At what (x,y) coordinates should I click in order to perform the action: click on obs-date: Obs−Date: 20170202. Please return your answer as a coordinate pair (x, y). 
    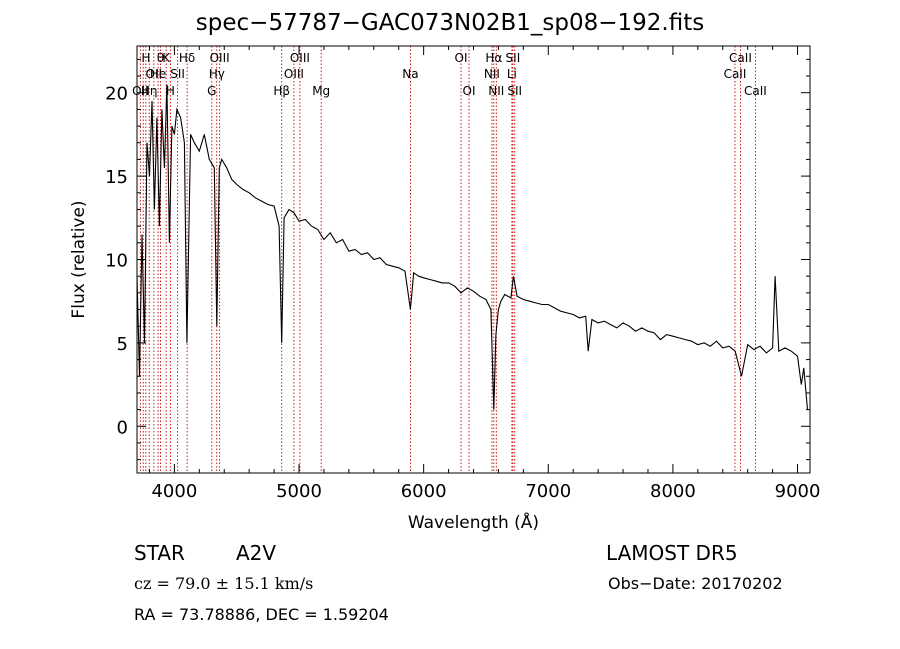
    Looking at the image, I should click on (695, 583).